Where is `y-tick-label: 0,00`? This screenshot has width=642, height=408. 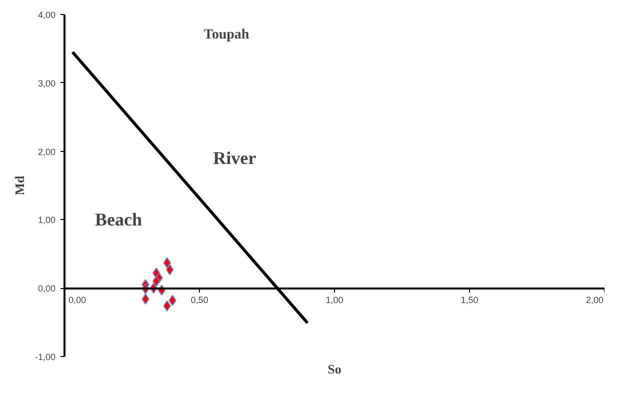
y-tick-label: 0,00 is located at coordinates (47, 289).